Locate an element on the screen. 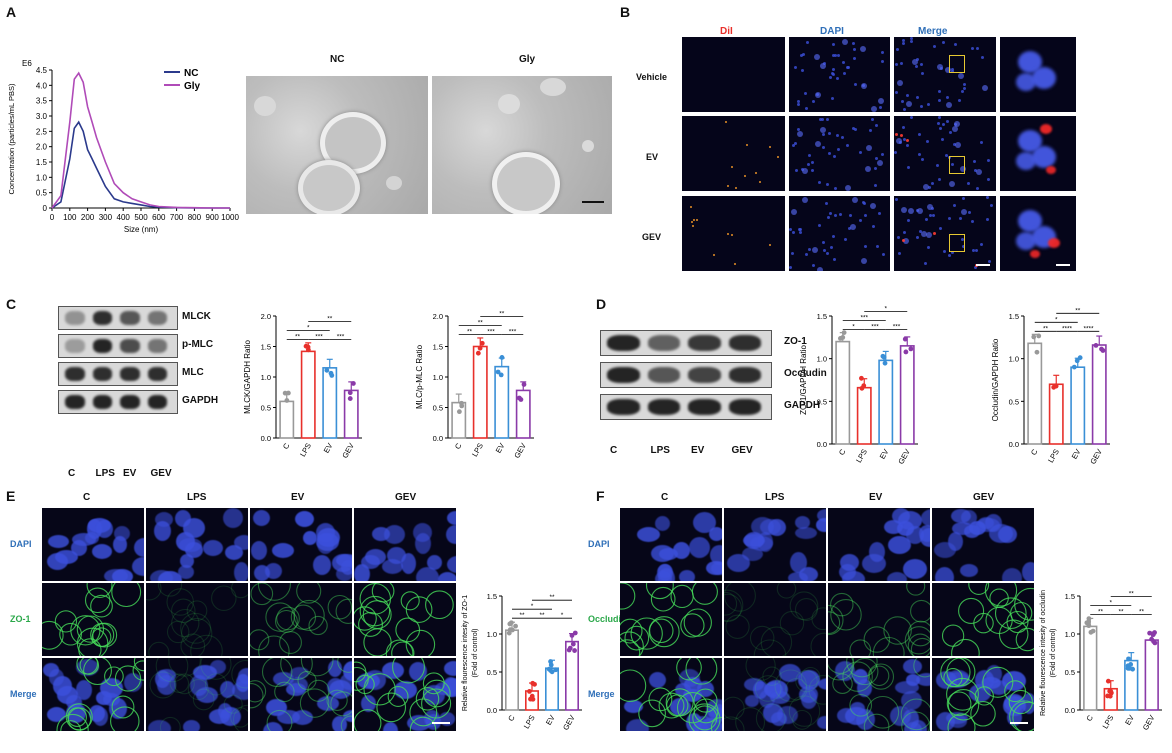 Image resolution: width=1172 pixels, height=753 pixels. bar-ev is located at coordinates (1078, 405).